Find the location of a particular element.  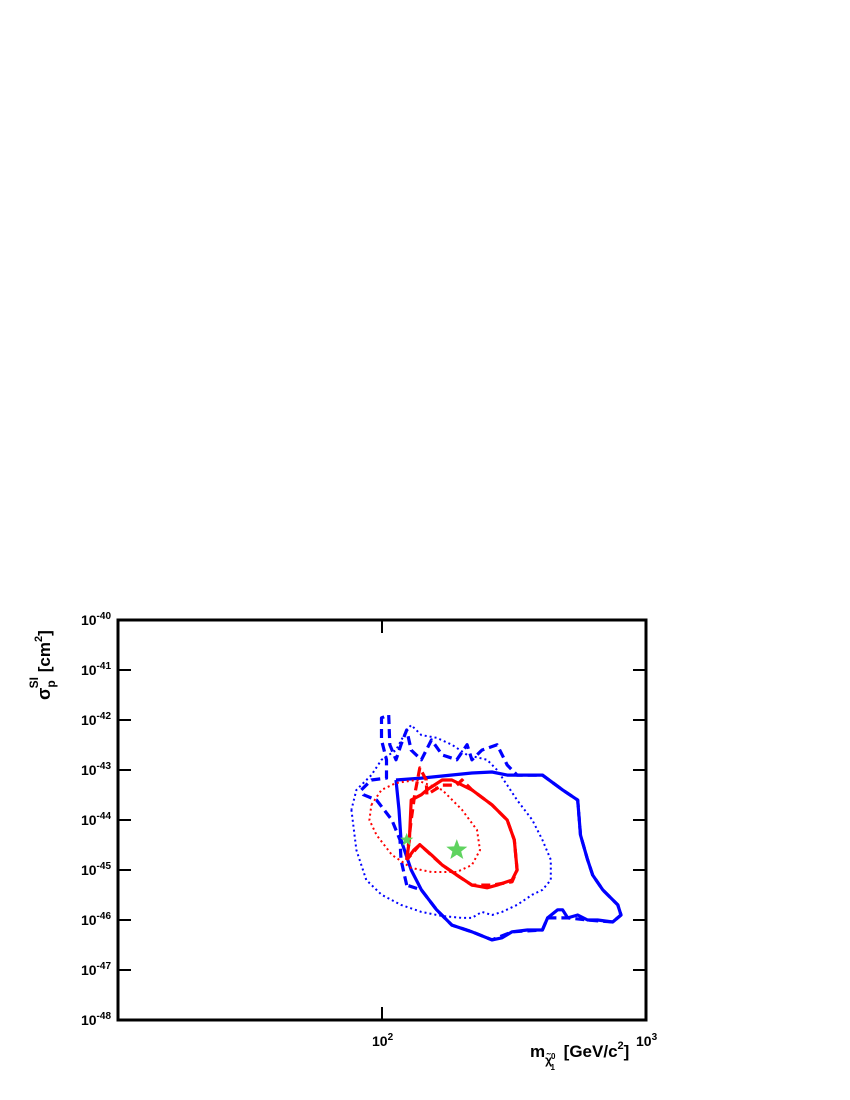

y-tick-label: 10-48 is located at coordinates (96, 1019).